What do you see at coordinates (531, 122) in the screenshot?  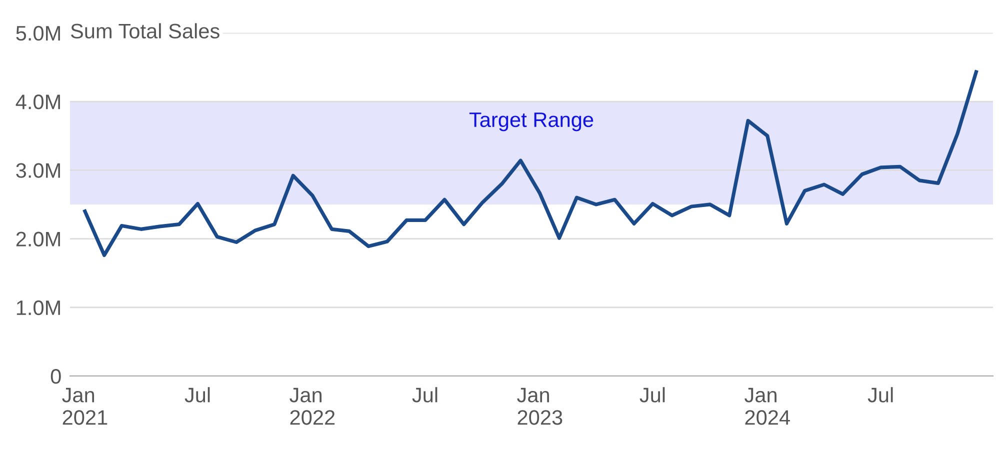 I see `band-label: Target Range` at bounding box center [531, 122].